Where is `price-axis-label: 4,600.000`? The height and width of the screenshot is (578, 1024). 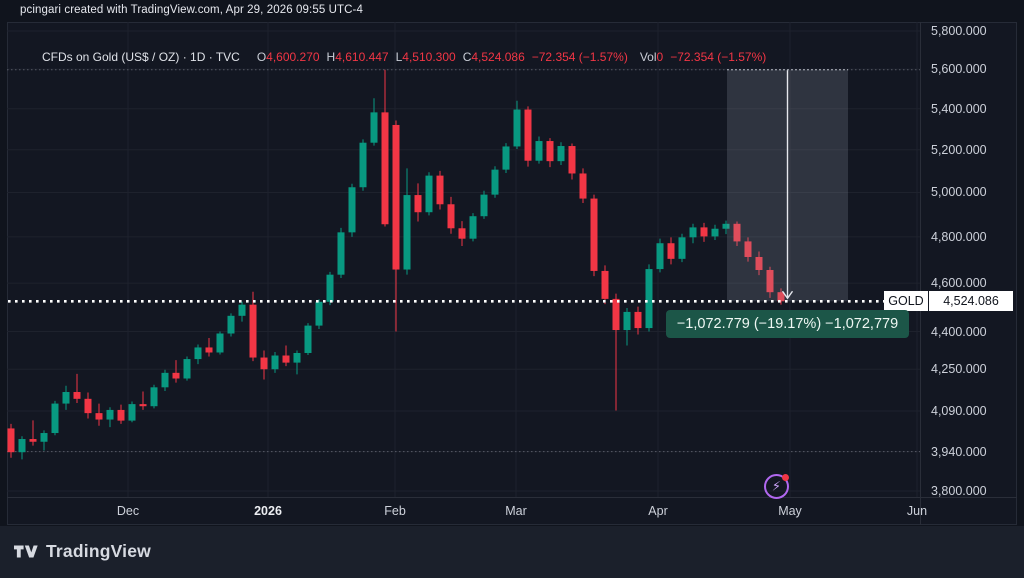 price-axis-label: 4,600.000 is located at coordinates (959, 283).